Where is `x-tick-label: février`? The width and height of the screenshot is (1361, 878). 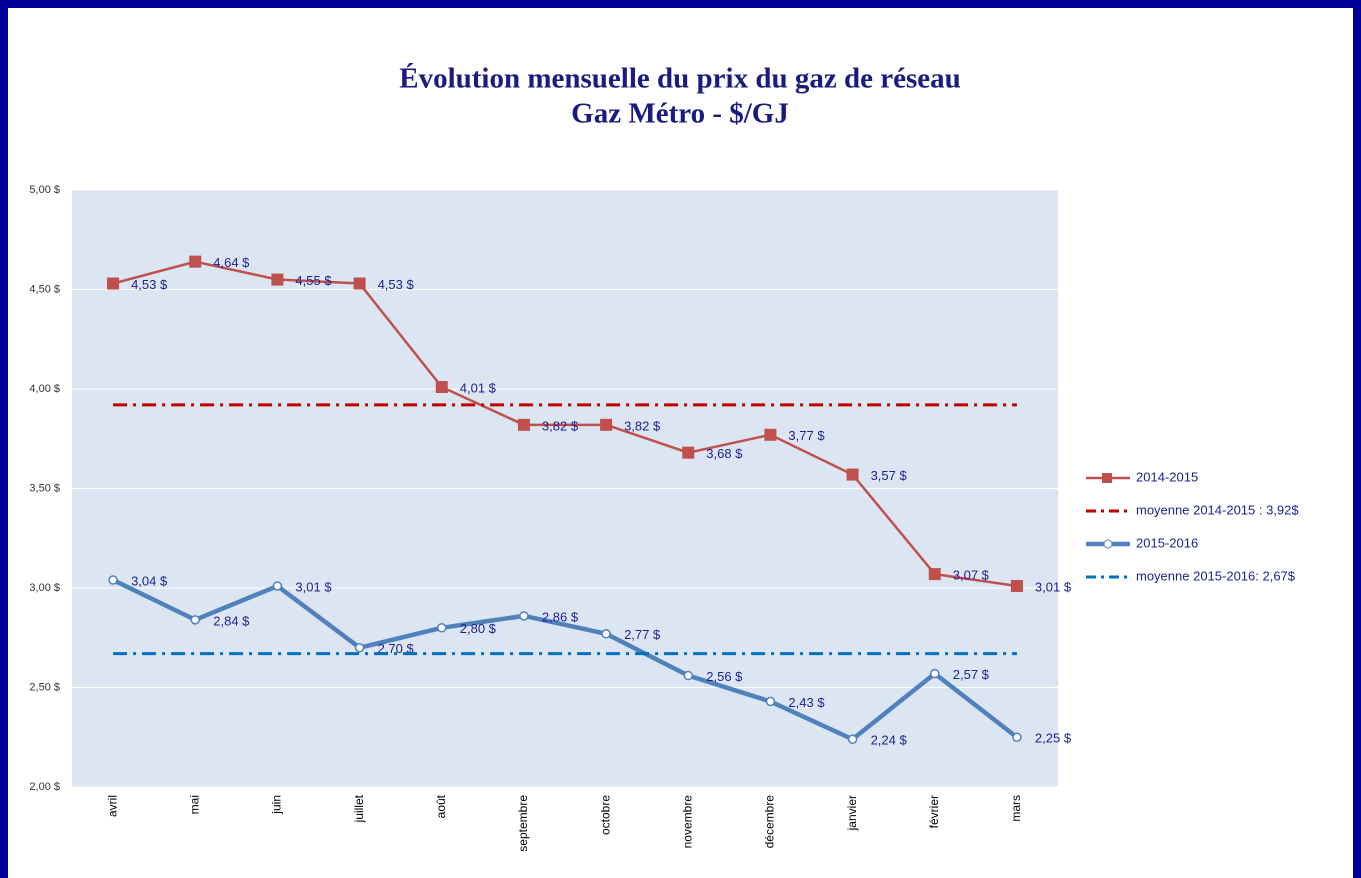
x-tick-label: février is located at coordinates (934, 811).